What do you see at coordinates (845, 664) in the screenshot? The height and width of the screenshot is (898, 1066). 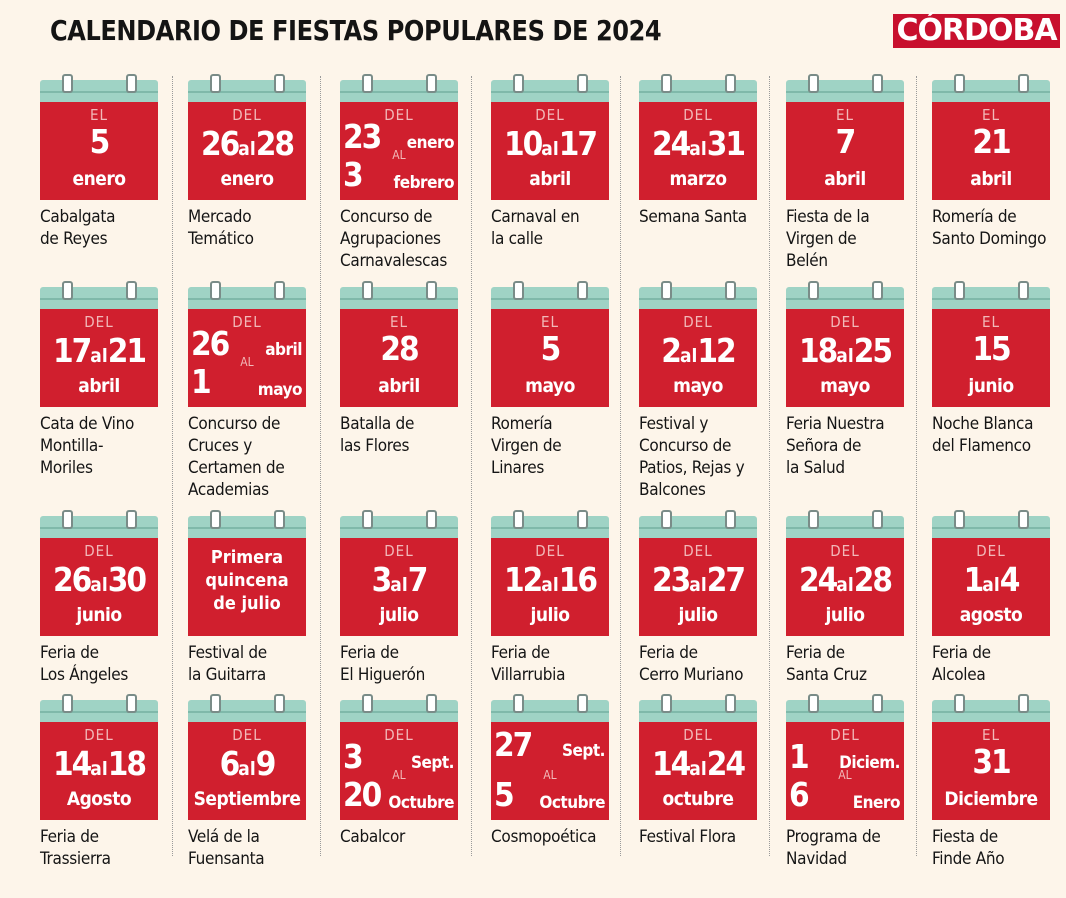 I see `event-name: Feria de Santa Cruz` at bounding box center [845, 664].